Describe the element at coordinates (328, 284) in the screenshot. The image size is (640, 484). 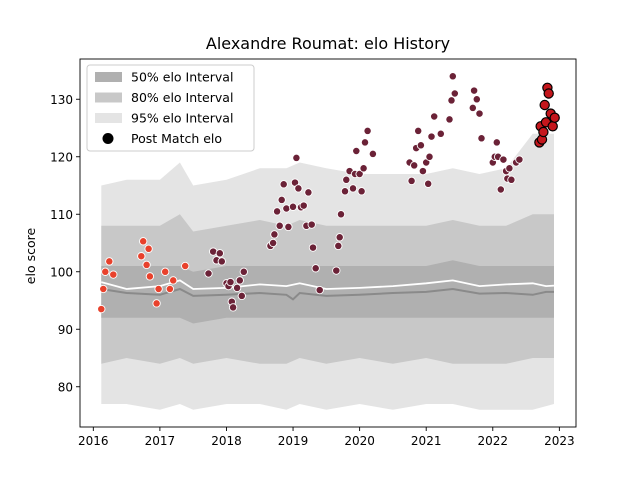
I see `expected-elo-line` at that location.